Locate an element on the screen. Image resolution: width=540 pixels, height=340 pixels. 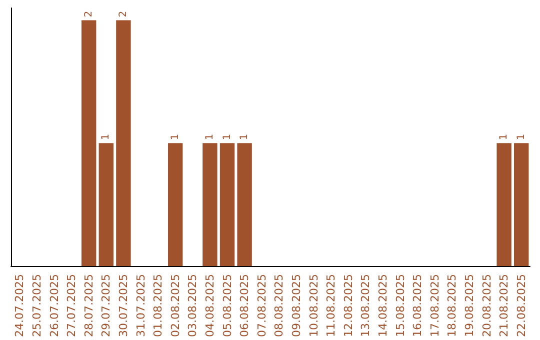
x-tick-label: 31.07.2025 is located at coordinates (141, 306).